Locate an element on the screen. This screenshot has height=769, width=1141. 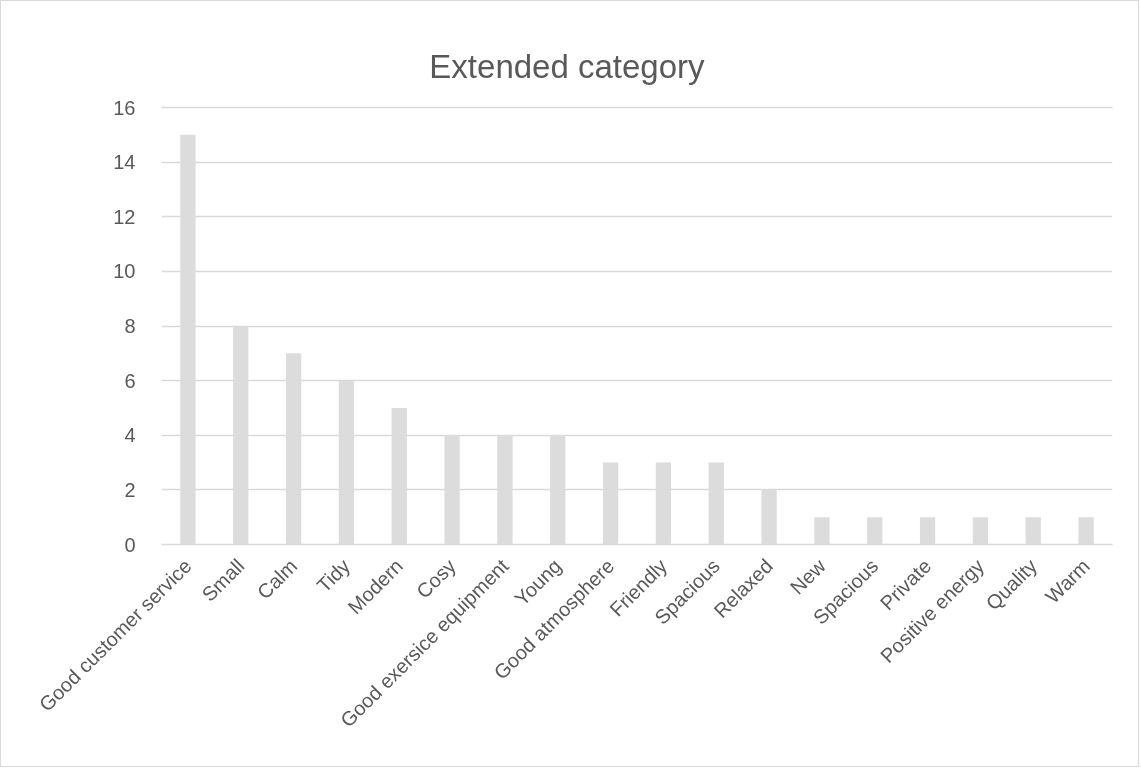
y-tick-label: 0 is located at coordinates (130, 544).